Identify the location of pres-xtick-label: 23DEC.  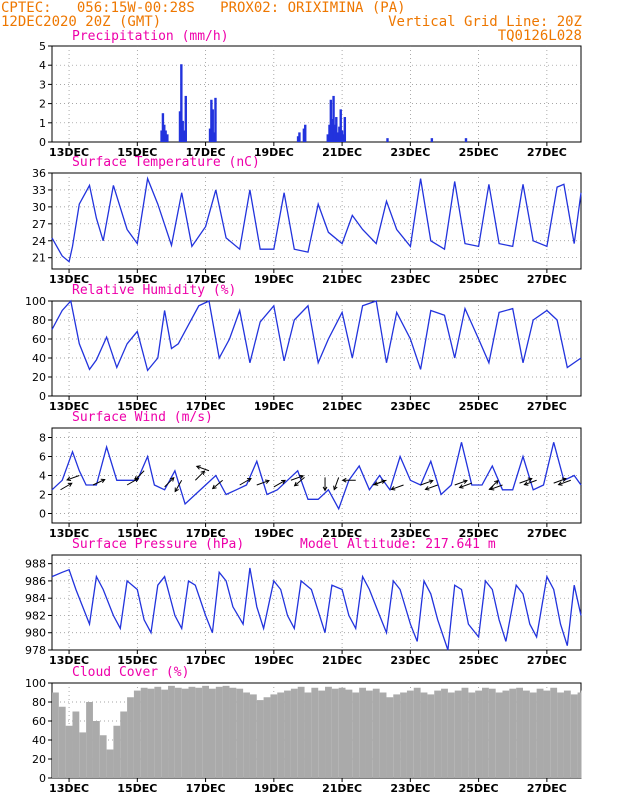
(410, 660).